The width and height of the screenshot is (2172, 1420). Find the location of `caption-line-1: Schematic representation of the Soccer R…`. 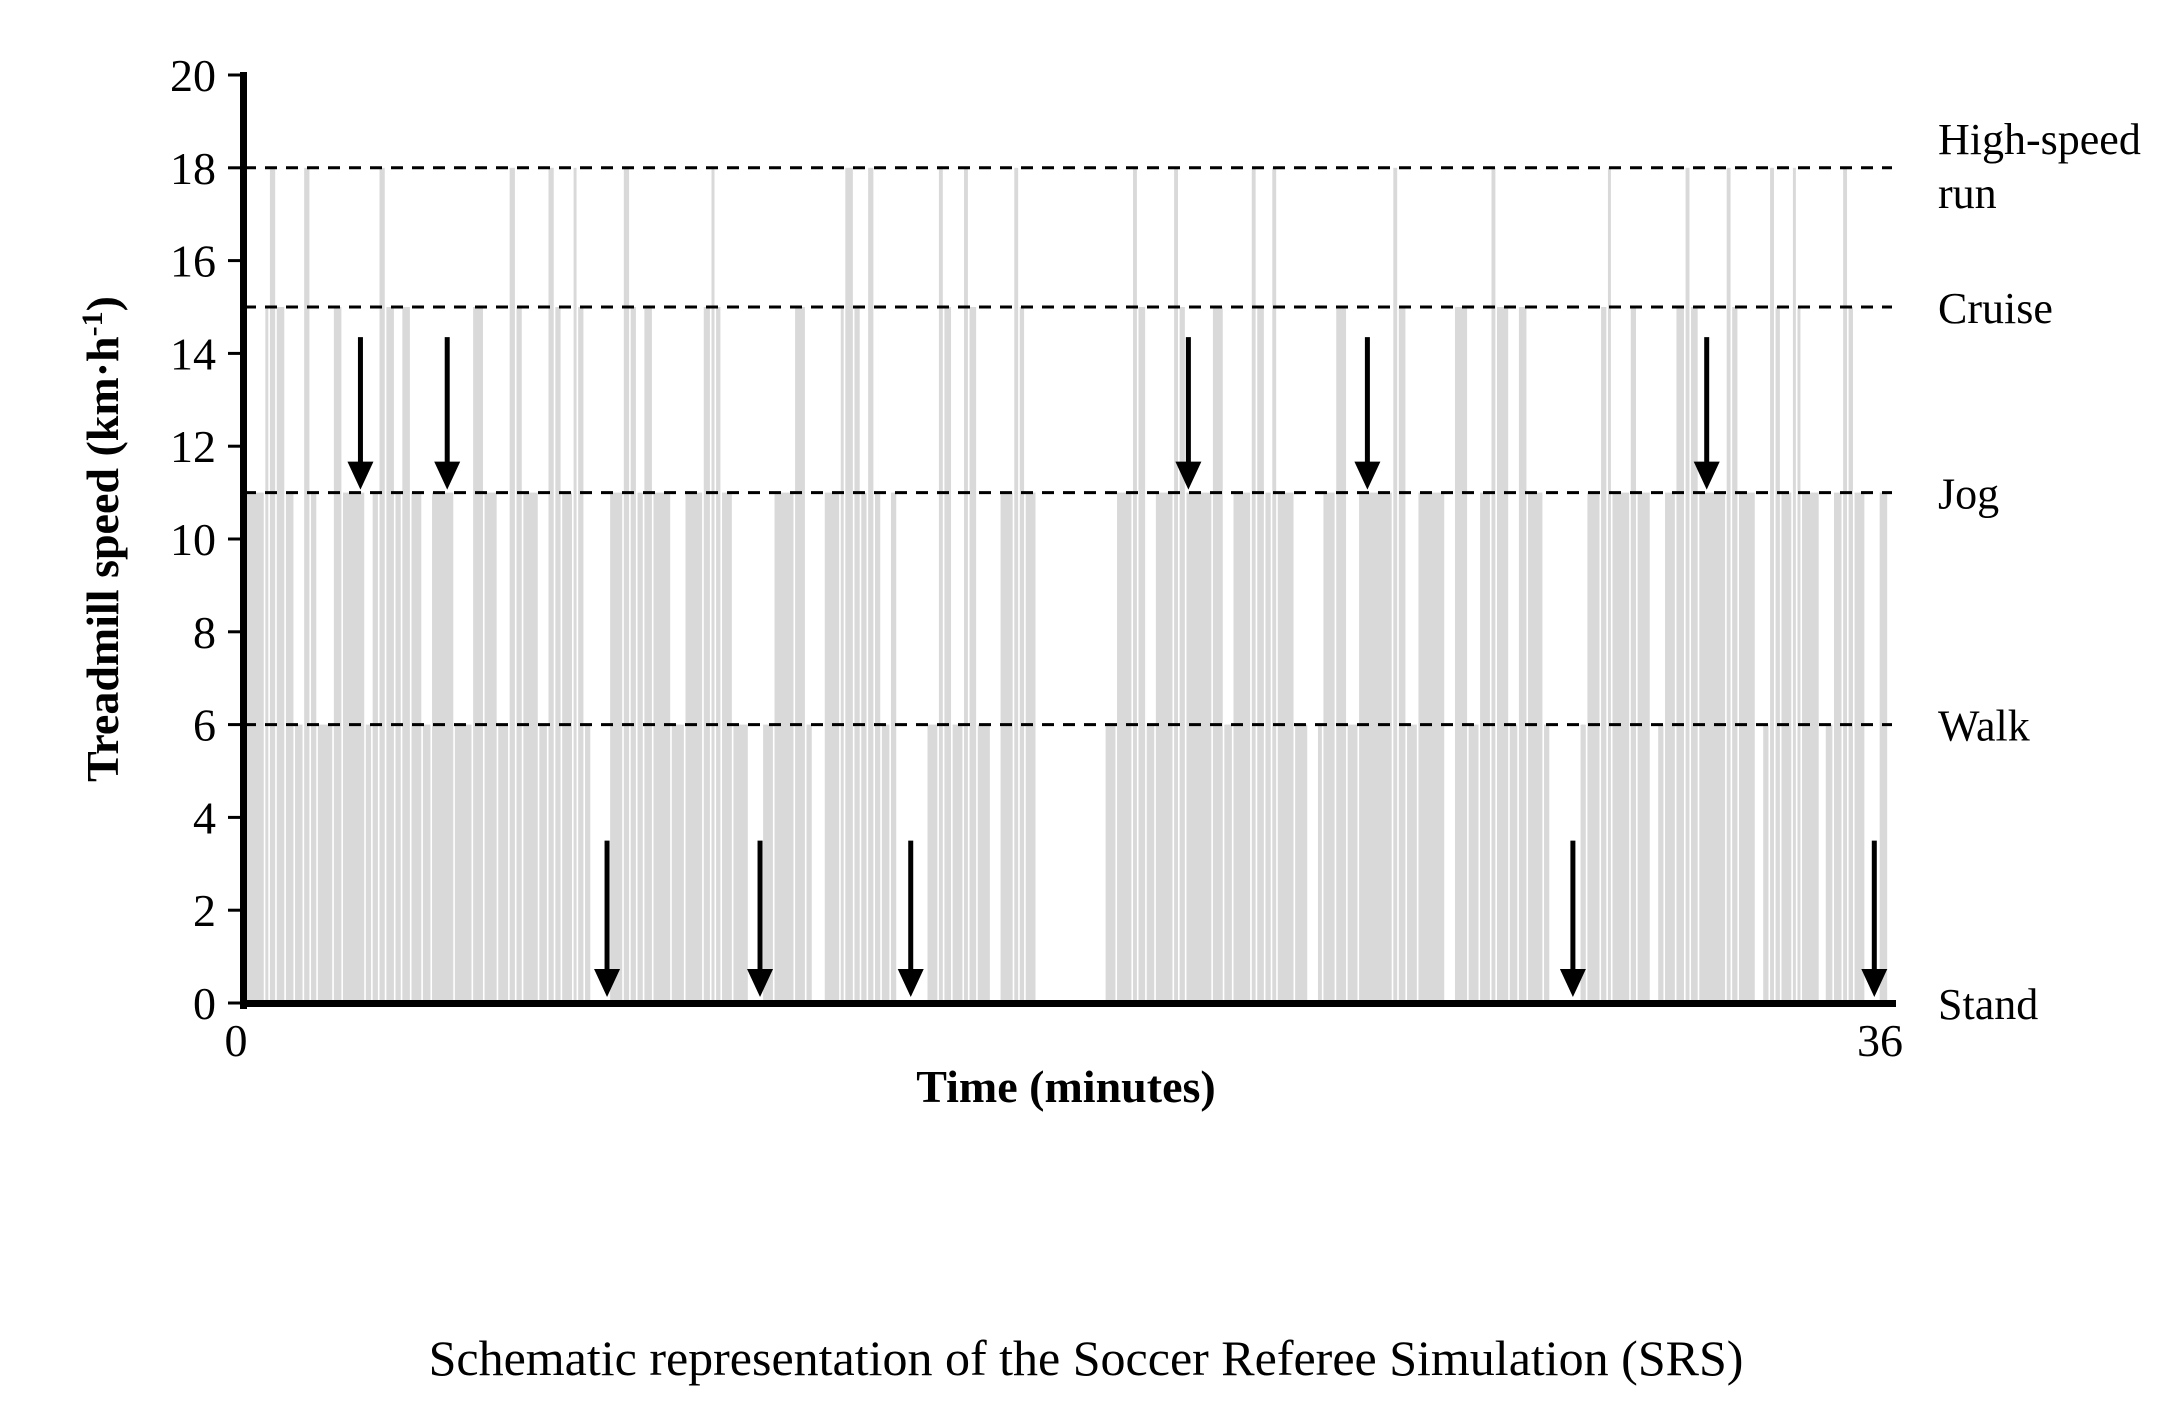

caption-line-1: Schematic representation of the Soccer R… is located at coordinates (1086, 1358).